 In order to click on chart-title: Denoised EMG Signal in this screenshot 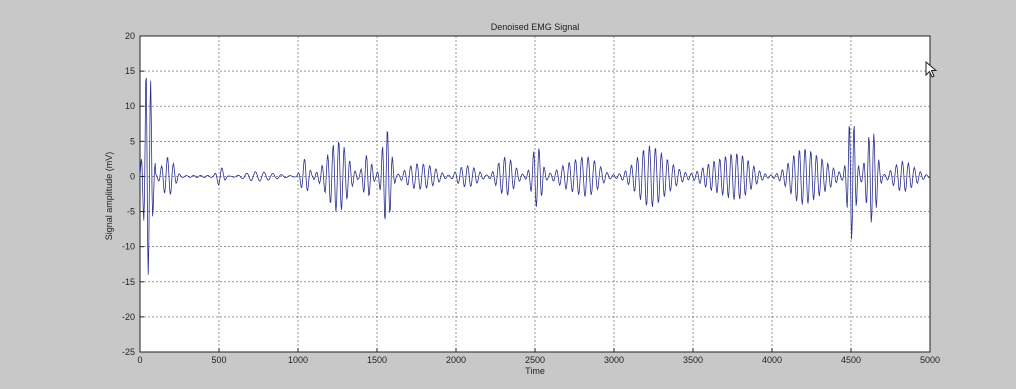, I will do `click(535, 27)`.